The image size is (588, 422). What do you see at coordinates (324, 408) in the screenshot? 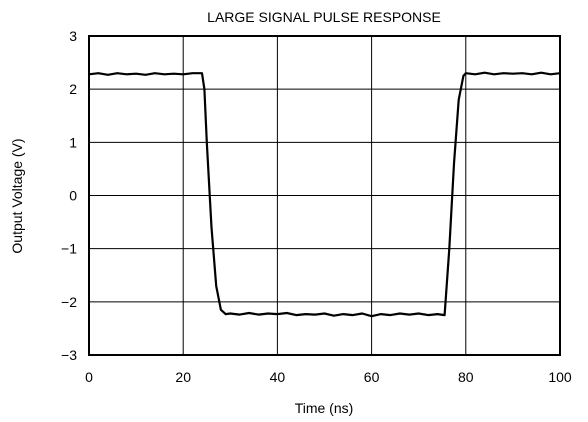
I see `x-axis-label: Time (ns)` at bounding box center [324, 408].